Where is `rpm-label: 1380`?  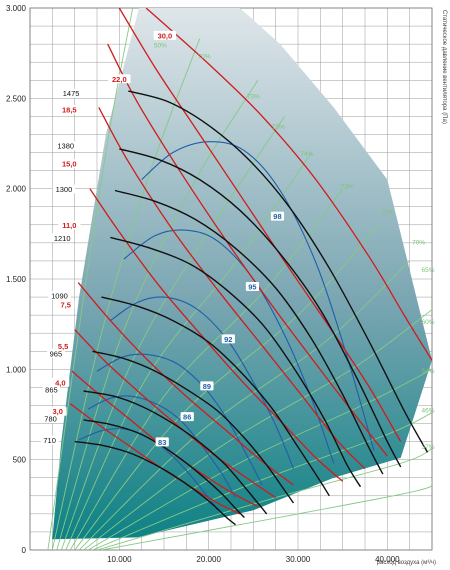 rpm-label: 1380 is located at coordinates (65, 146).